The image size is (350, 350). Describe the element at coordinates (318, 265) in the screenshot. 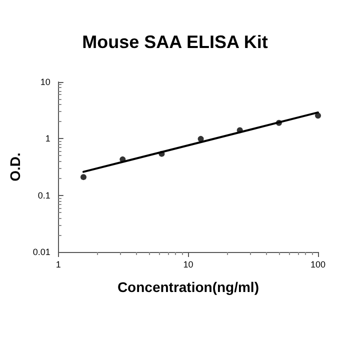

I see `x-tick-label: 100` at that location.